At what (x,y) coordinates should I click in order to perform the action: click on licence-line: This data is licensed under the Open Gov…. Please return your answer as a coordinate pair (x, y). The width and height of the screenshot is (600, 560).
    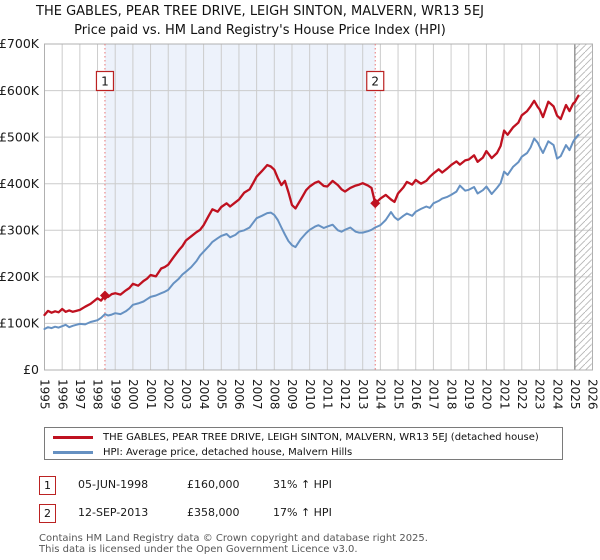
    Looking at the image, I should click on (198, 549).